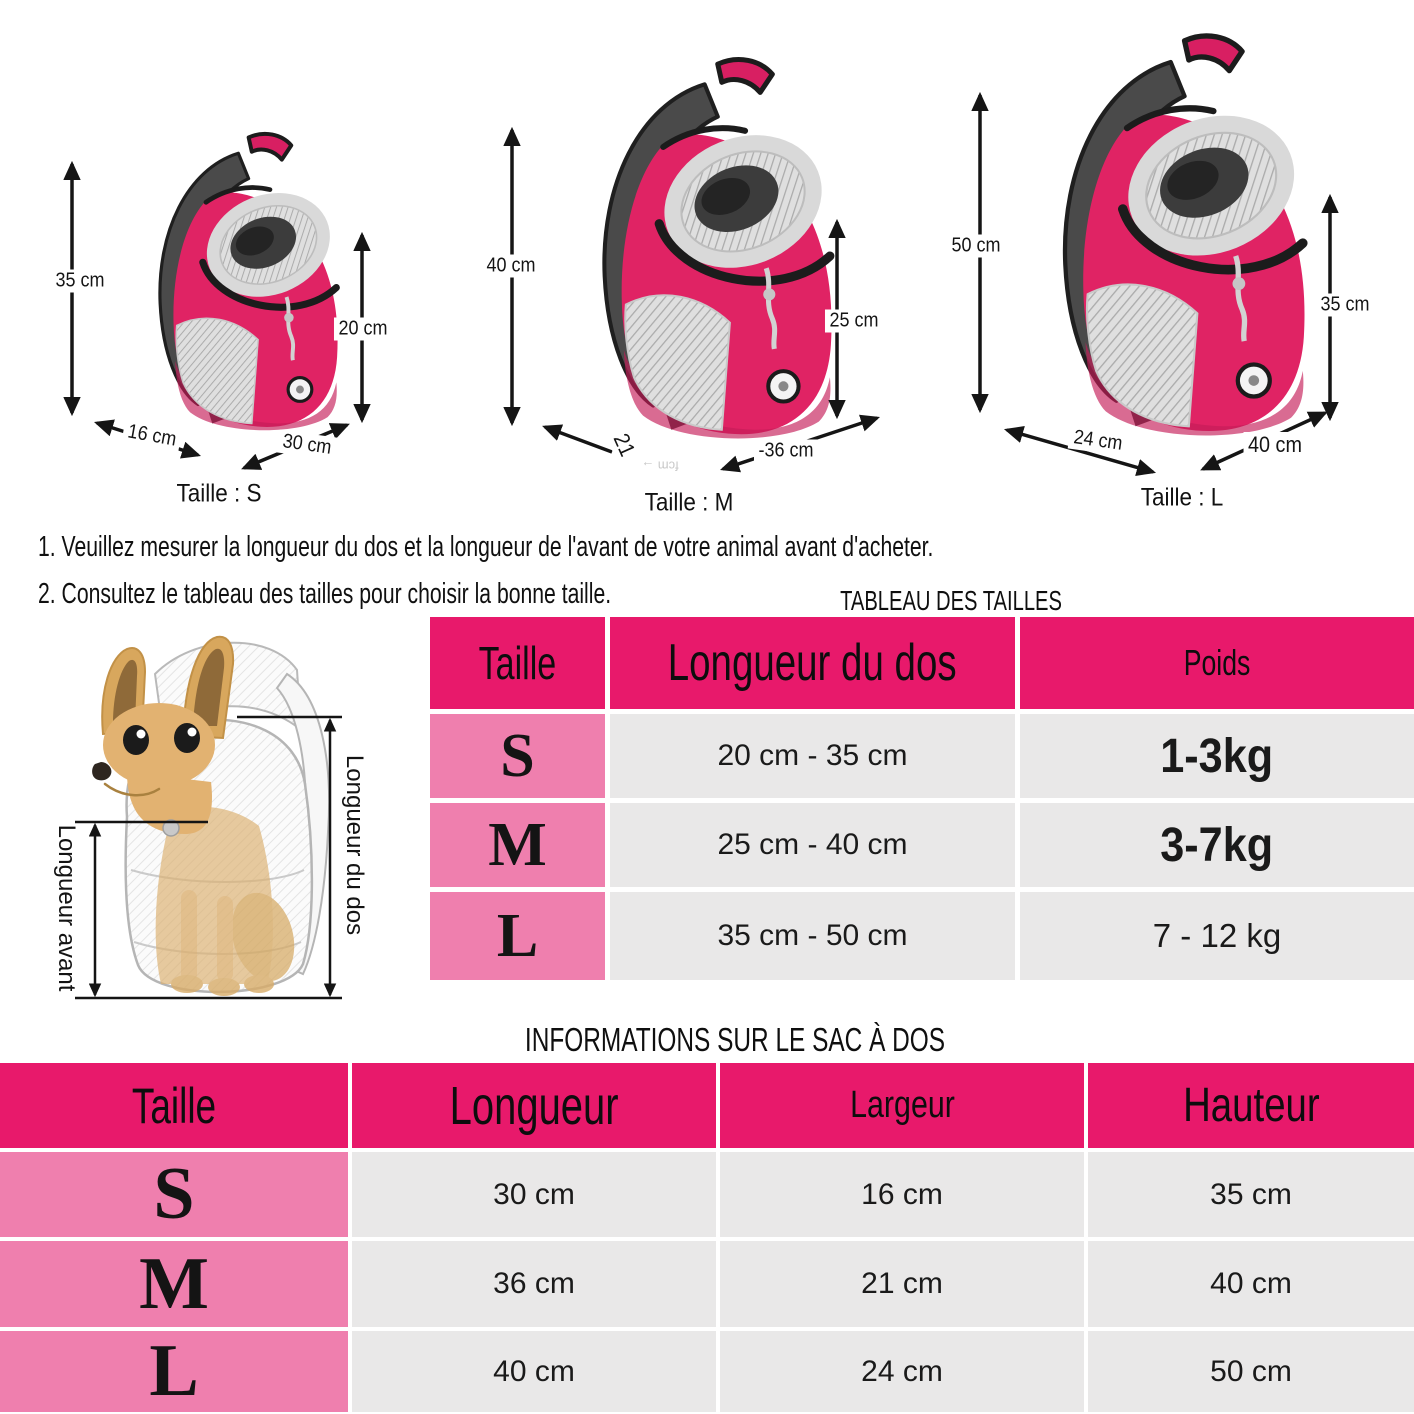 This screenshot has width=1414, height=1414. Describe the element at coordinates (517, 936) in the screenshot. I see `size-table-row-l-label: L` at that location.